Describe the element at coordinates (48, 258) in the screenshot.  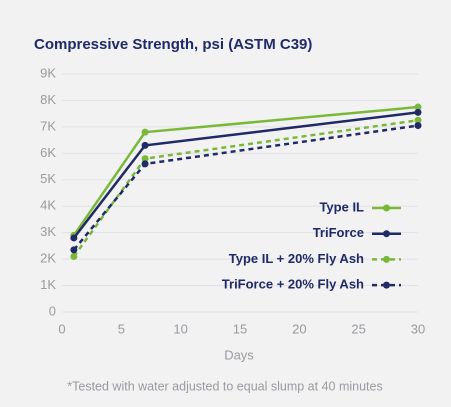
I see `y-tick-label: 2K` at that location.